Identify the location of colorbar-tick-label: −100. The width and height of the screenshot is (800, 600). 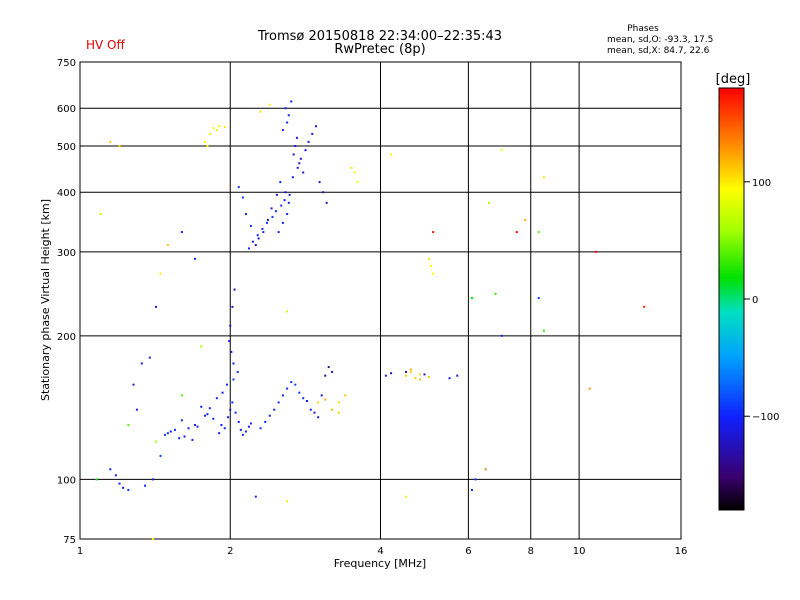
(765, 417).